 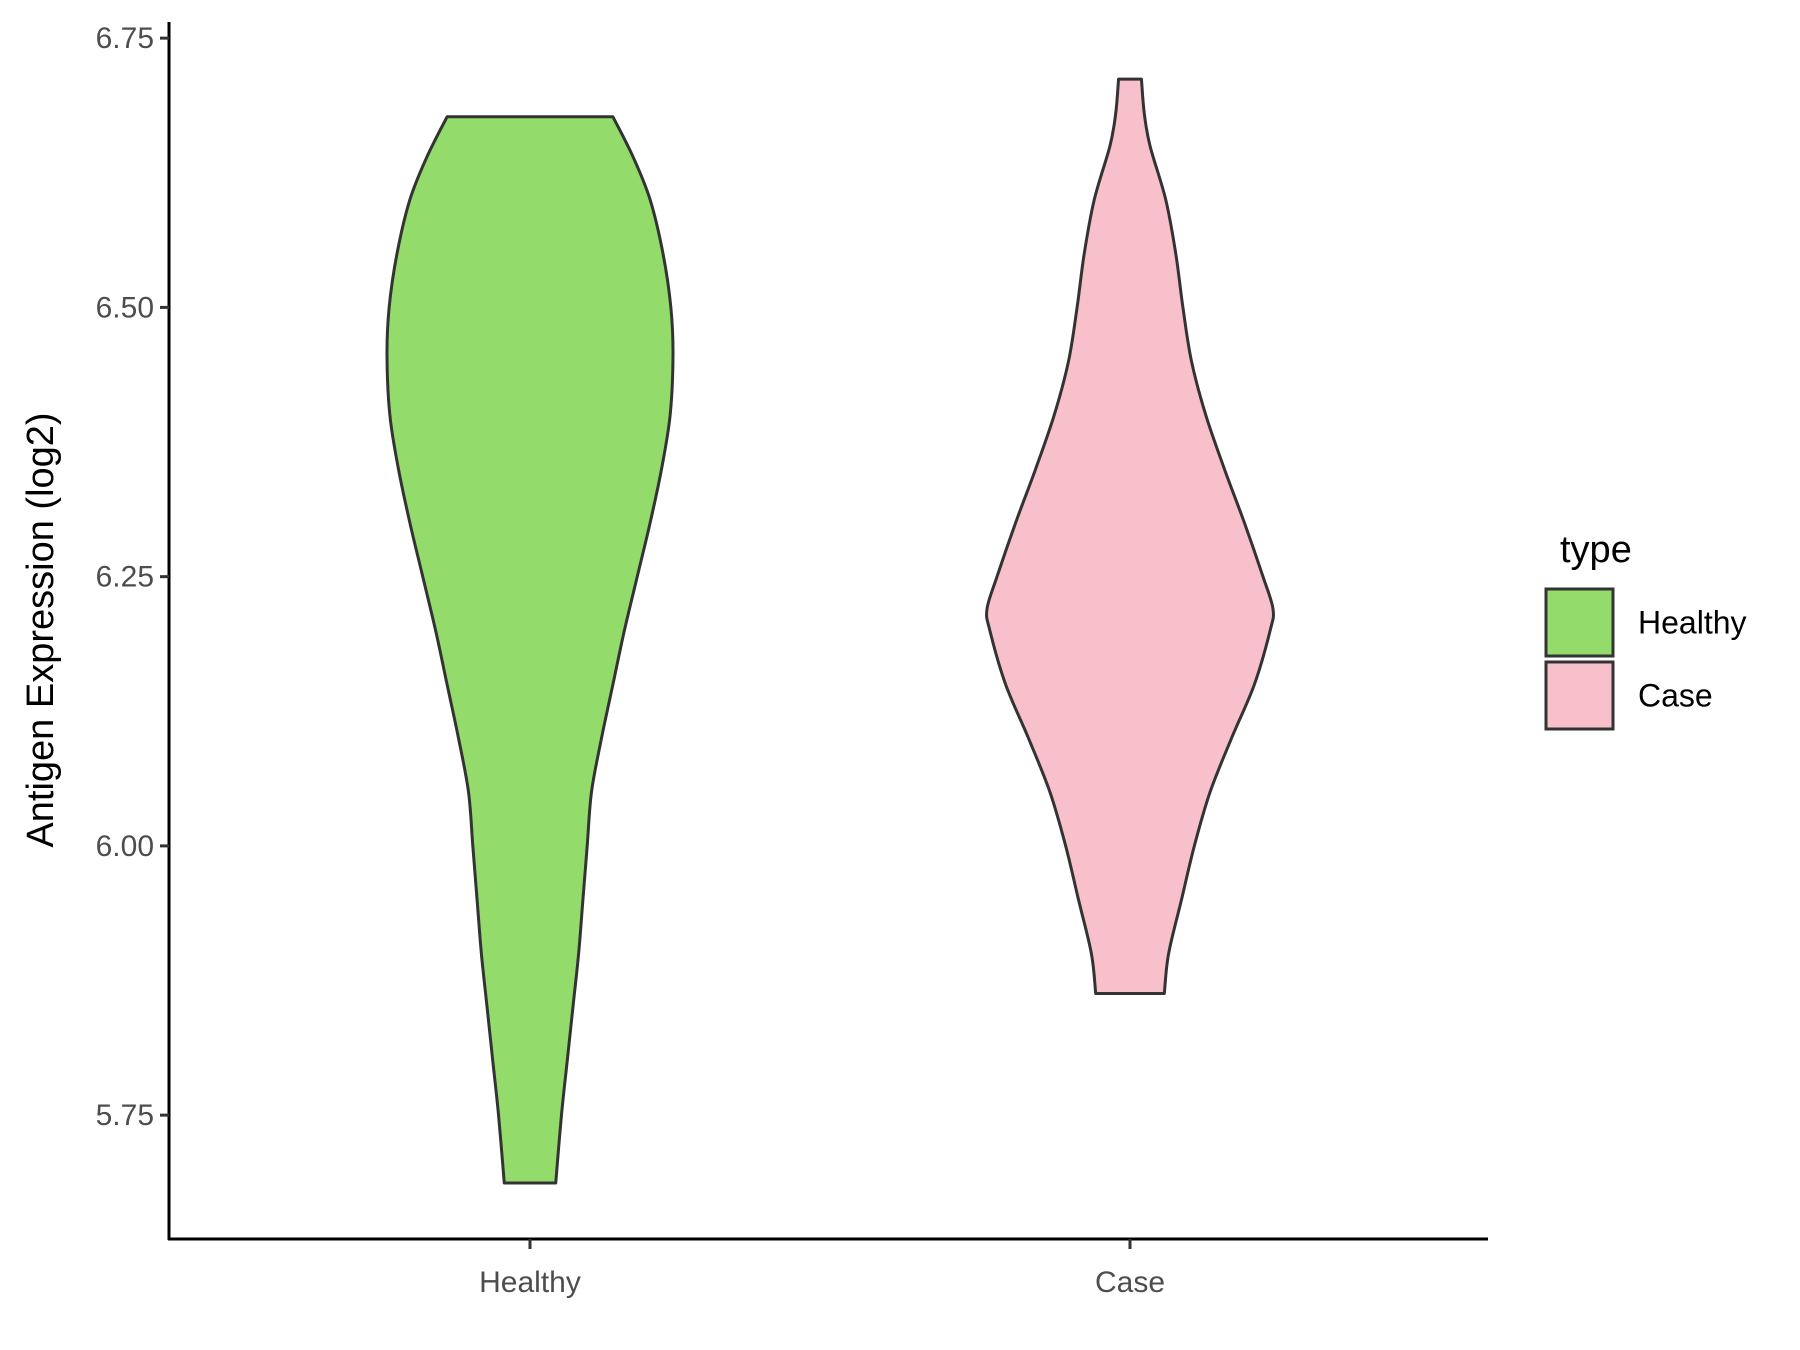 What do you see at coordinates (1579, 622) in the screenshot?
I see `legend-key-healthy` at bounding box center [1579, 622].